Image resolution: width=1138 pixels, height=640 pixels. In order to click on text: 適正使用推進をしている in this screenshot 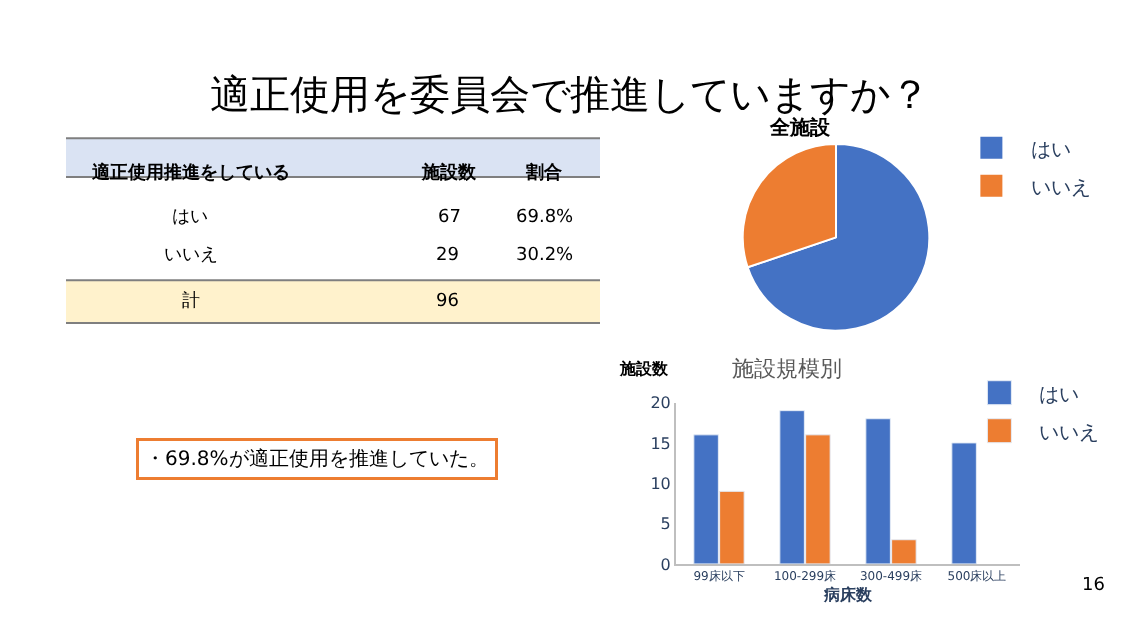, I will do `click(190, 173)`.